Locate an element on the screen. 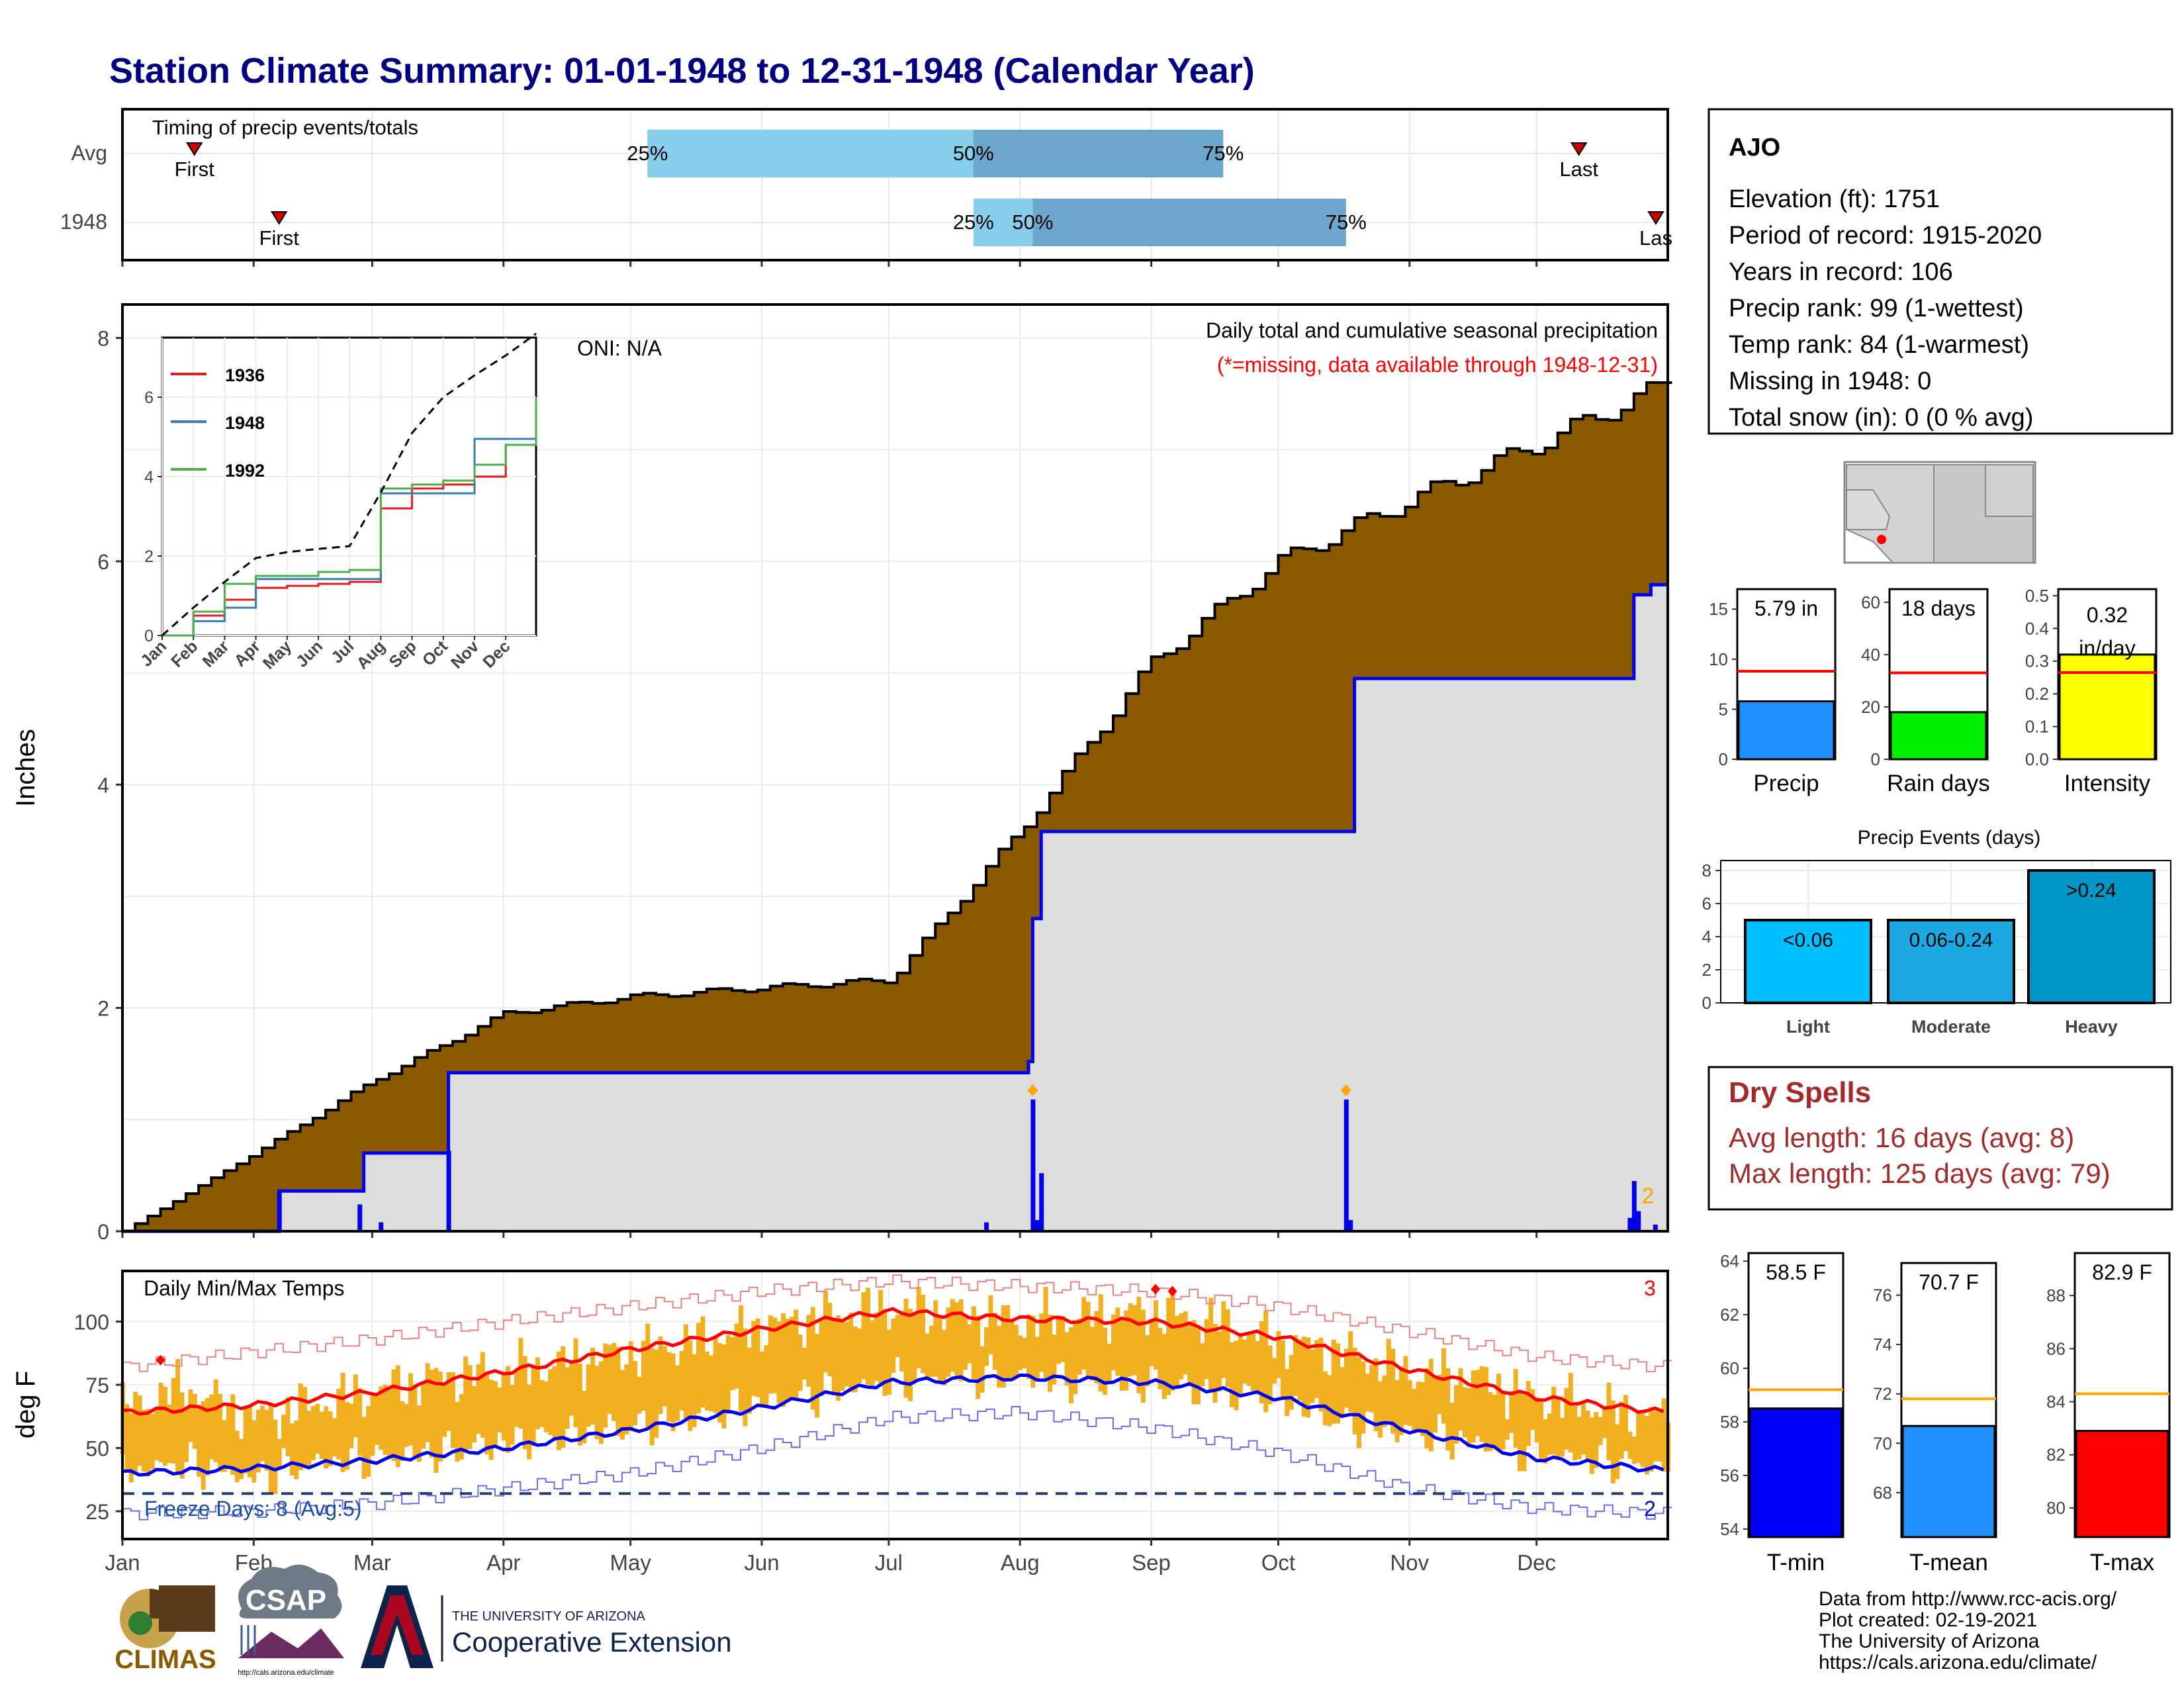  temp-summary-label: T-max is located at coordinates (2122, 1562).